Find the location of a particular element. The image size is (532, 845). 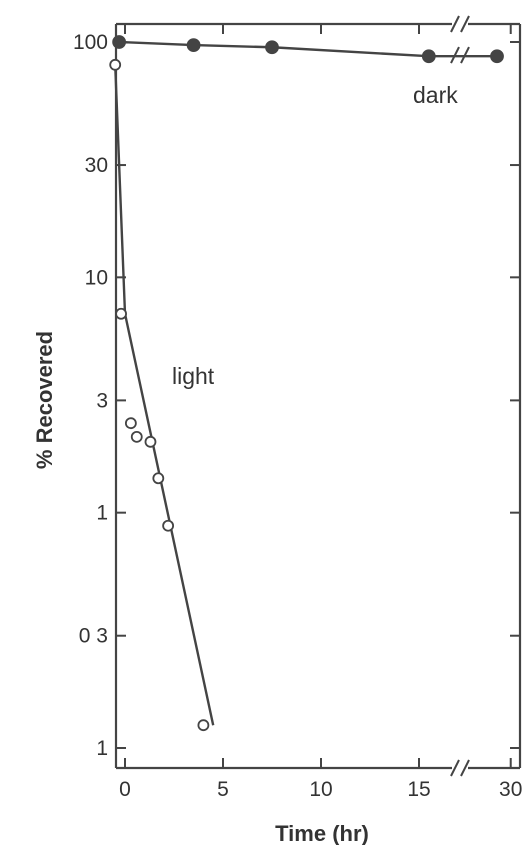

y-tick-label: 3 is located at coordinates (102, 400).